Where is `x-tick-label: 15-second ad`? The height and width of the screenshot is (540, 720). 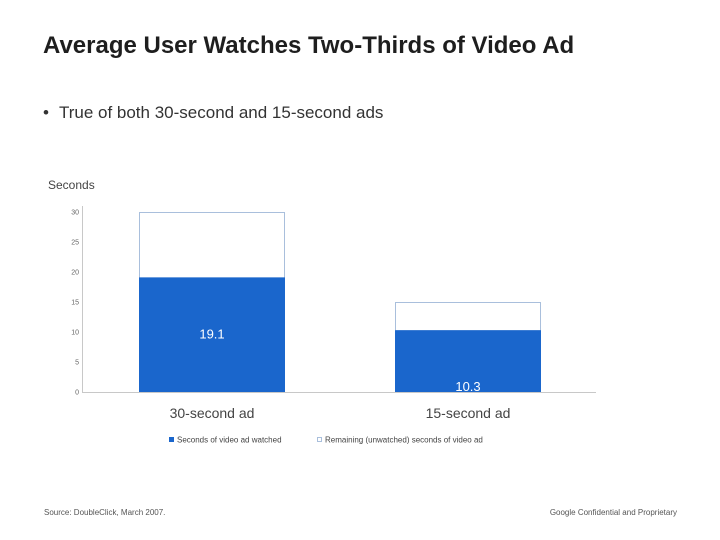 x-tick-label: 15-second ad is located at coordinates (468, 413).